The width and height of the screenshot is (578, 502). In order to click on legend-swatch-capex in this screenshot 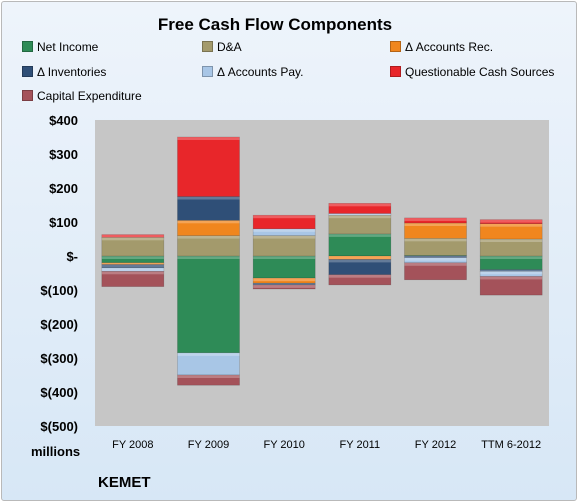, I will do `click(27, 95)`.